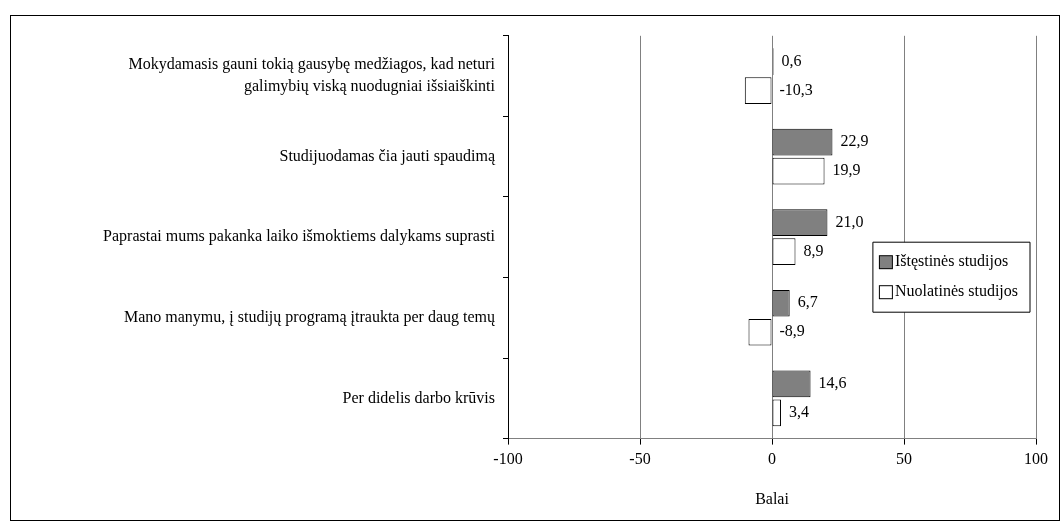 This screenshot has width=1064, height=523. What do you see at coordinates (951, 261) in the screenshot?
I see `legend-label: Ištęstinės studijos` at bounding box center [951, 261].